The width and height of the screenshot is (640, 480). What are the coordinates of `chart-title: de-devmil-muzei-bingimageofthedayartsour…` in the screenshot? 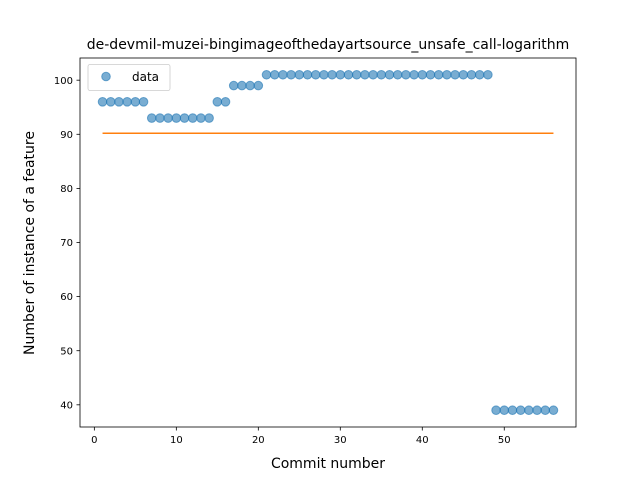 It's located at (328, 45).